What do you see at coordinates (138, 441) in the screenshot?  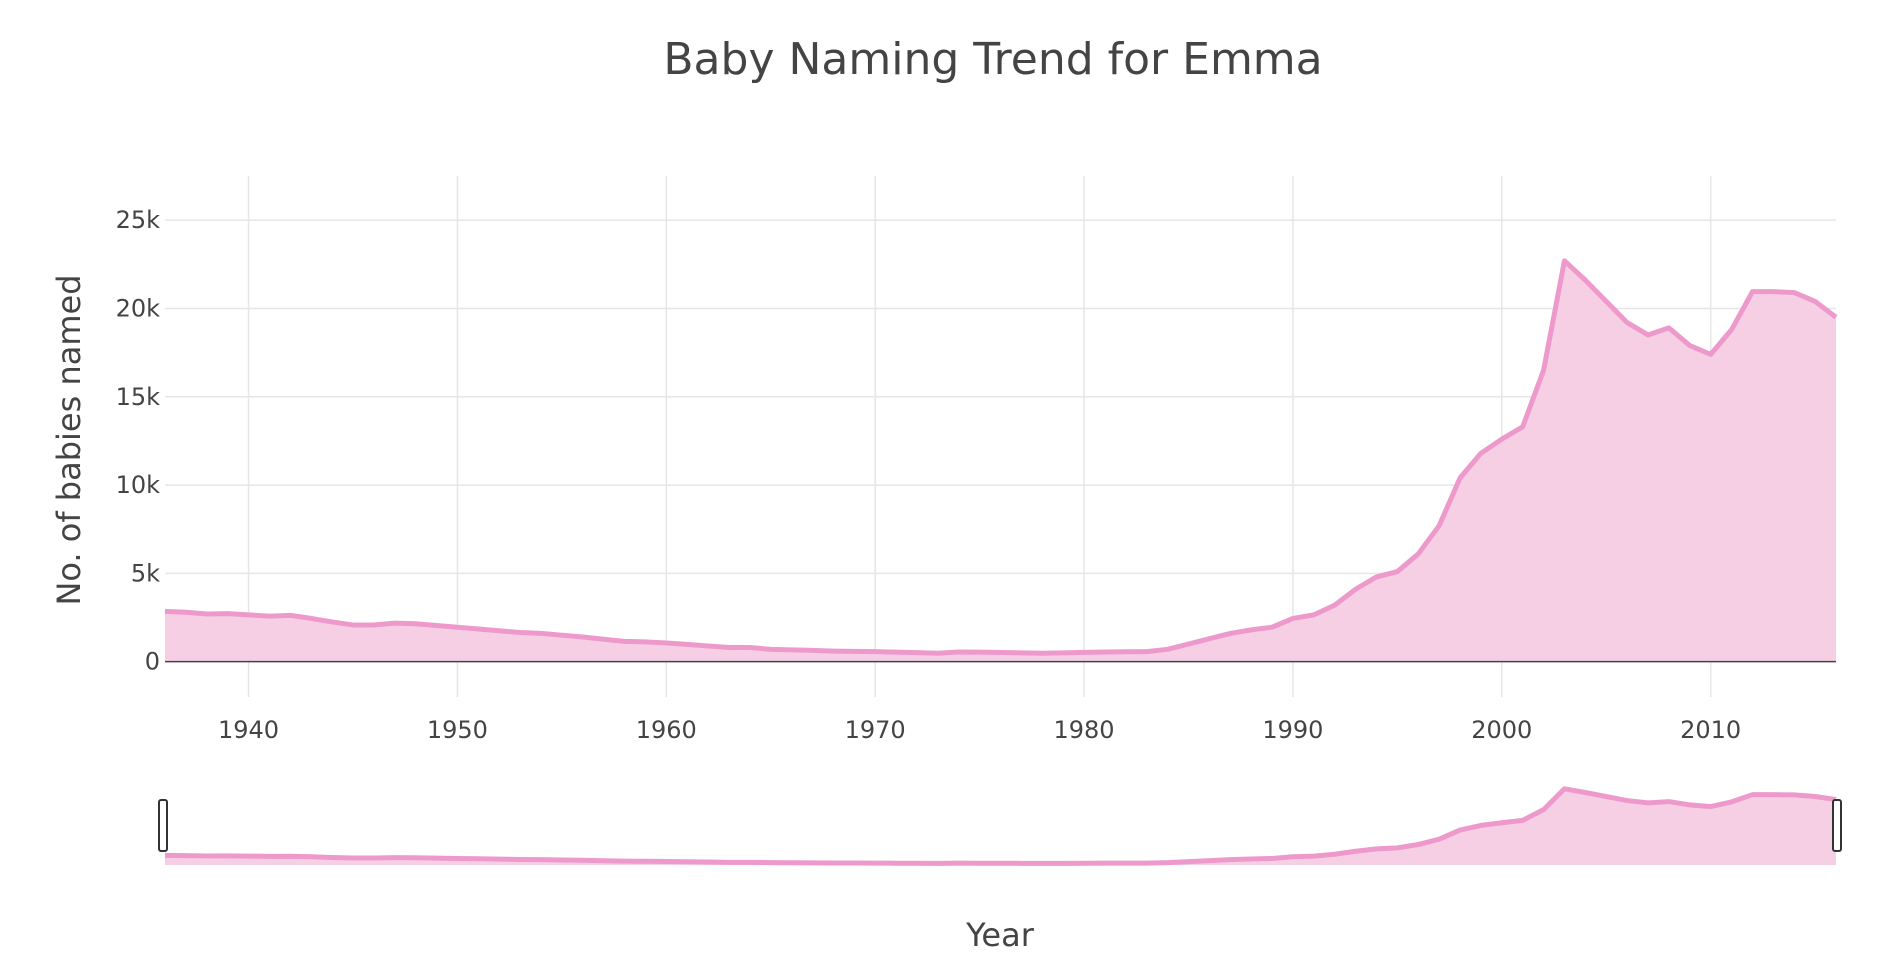 I see `y-tick-labels: 0 5k 10k 15k 20k 25k` at bounding box center [138, 441].